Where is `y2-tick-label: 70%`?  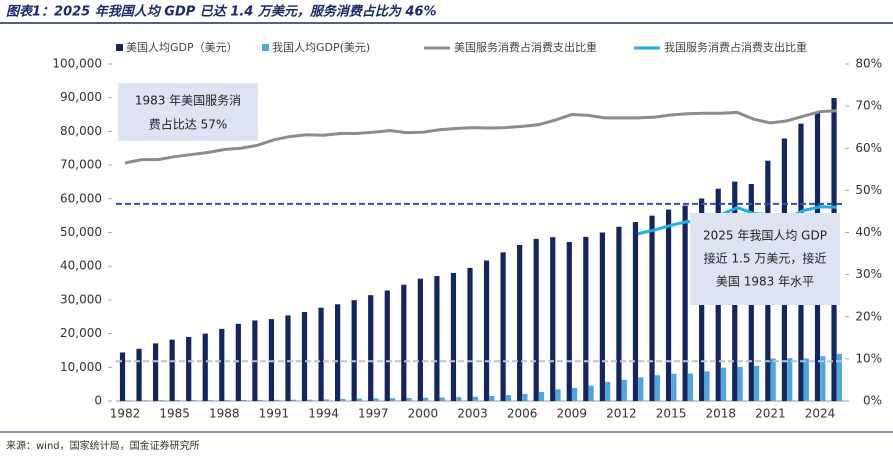
y2-tick-label: 70% is located at coordinates (868, 106).